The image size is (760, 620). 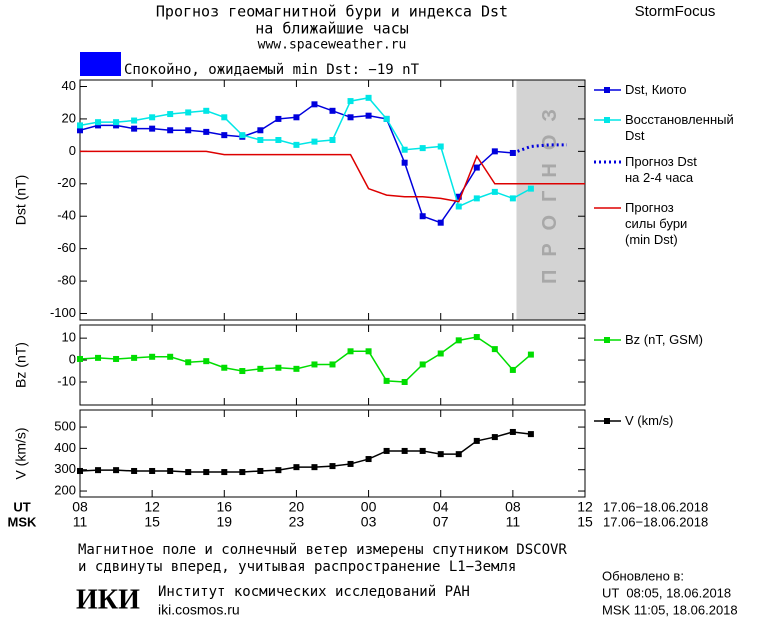 I want to click on legend-label: Прогноз силы бури (min Dst), so click(x=656, y=223).